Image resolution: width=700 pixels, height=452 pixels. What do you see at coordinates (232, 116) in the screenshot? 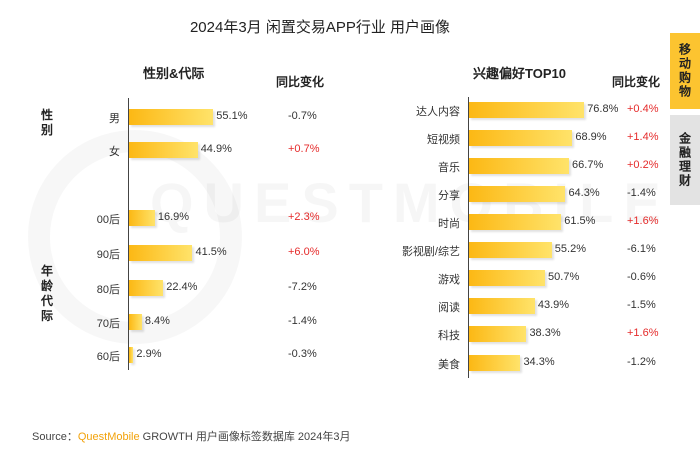
I see `value-label: 55.1%` at bounding box center [232, 116].